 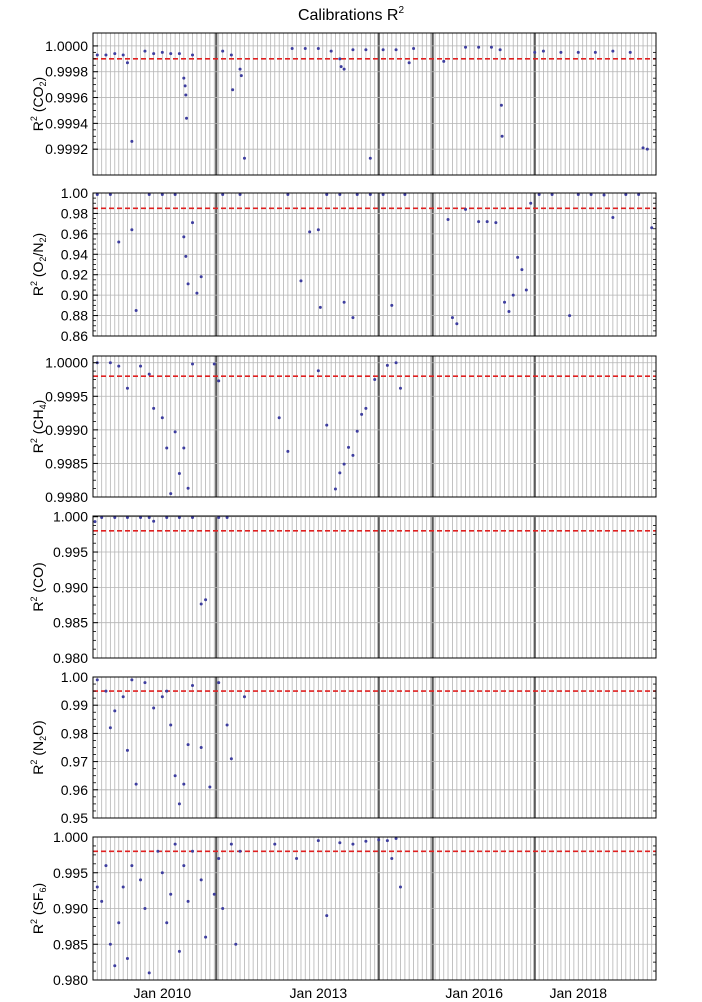 I want to click on panel-3: 1.0000 0.9995 0.9990 0.9985 0.9980 R2 (CH4), so click(x=343, y=430).